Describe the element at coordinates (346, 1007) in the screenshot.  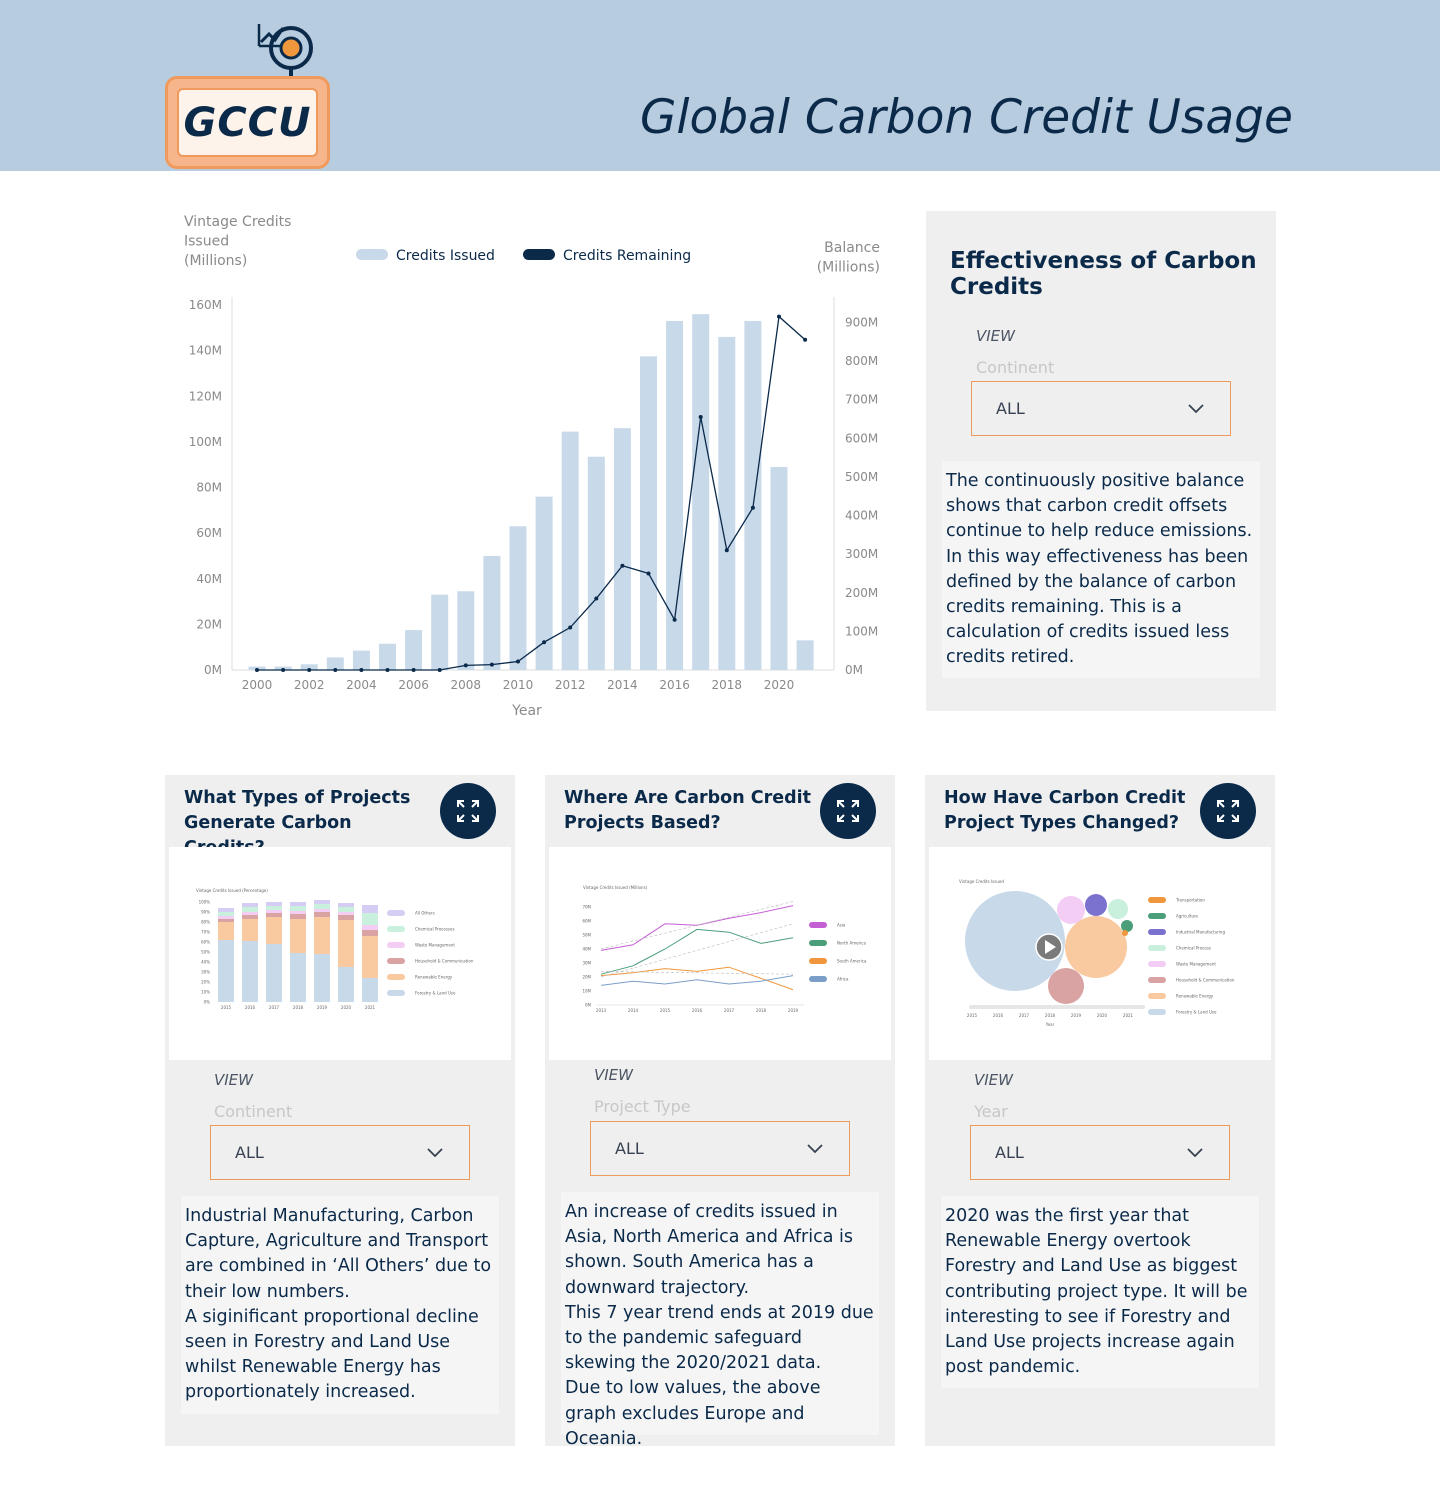
I see `thumb-x-tick: 2020` at that location.